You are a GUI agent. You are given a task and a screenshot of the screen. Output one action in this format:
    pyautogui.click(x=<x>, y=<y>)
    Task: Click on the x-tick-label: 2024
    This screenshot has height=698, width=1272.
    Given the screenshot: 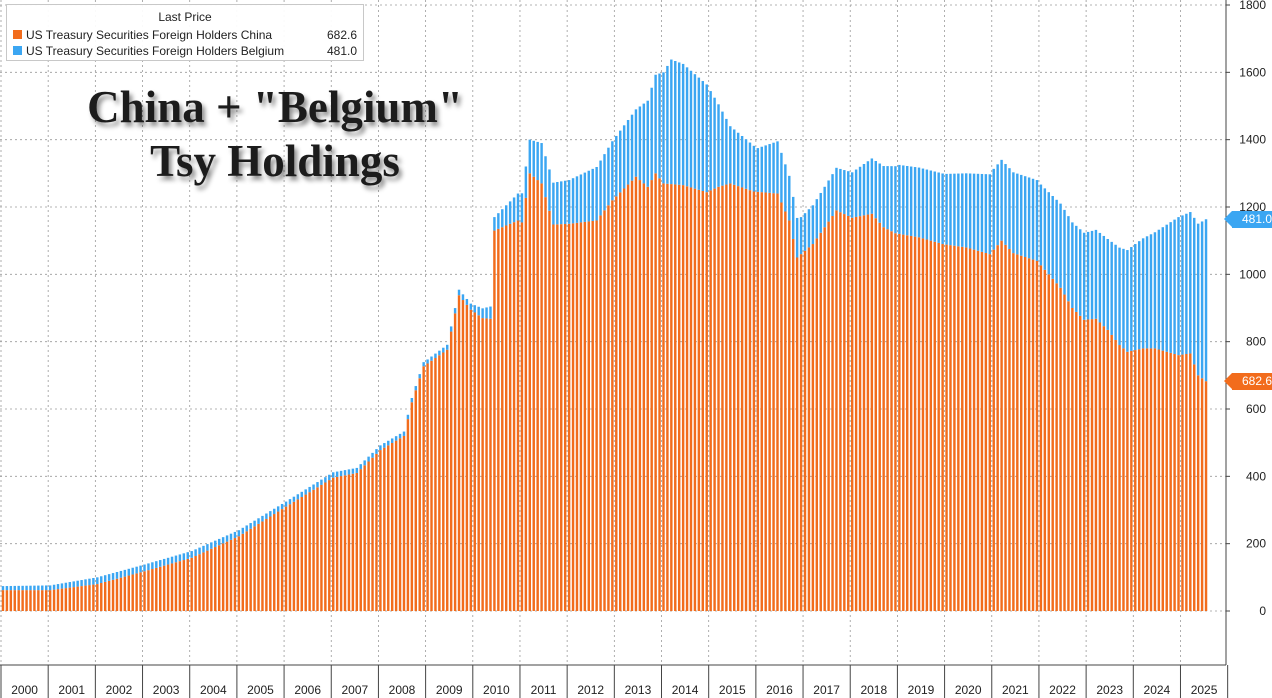 What is the action you would take?
    pyautogui.click(x=1157, y=690)
    